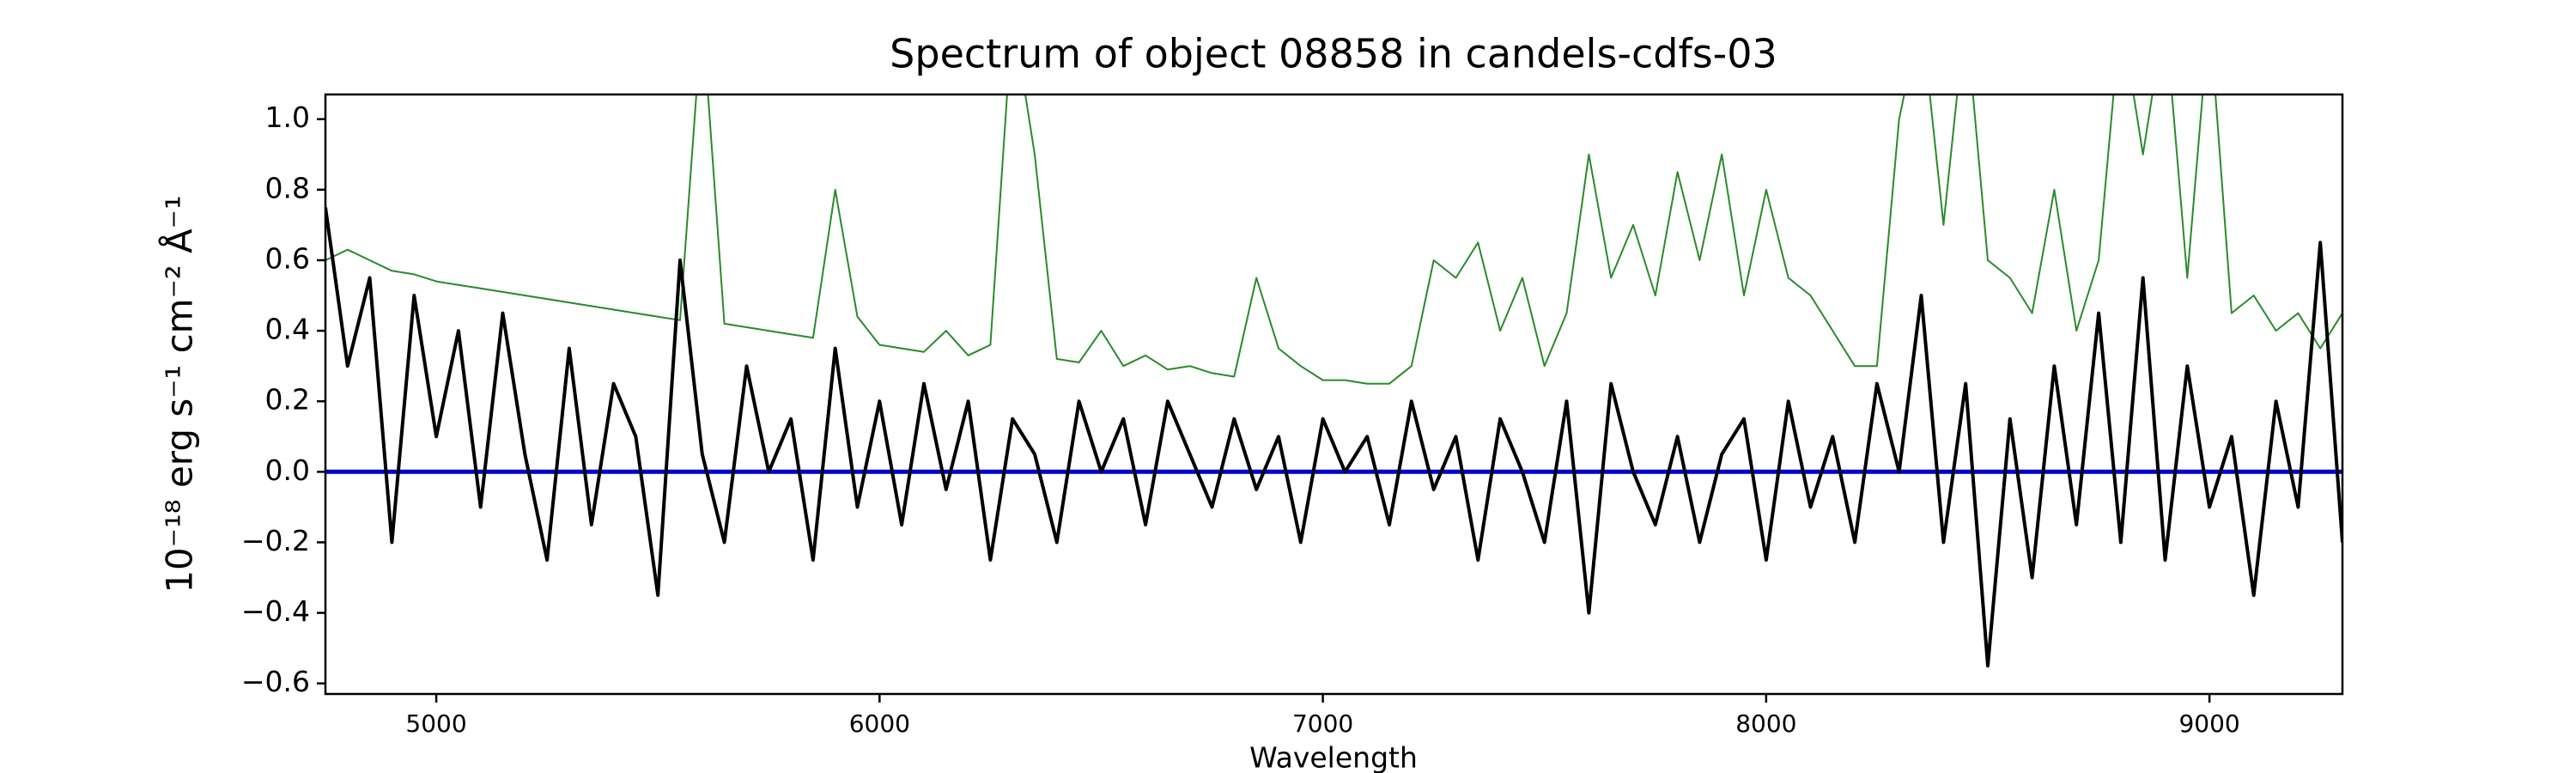 This screenshot has width=2576, height=773. I want to click on x-tick-label: 5000, so click(435, 723).